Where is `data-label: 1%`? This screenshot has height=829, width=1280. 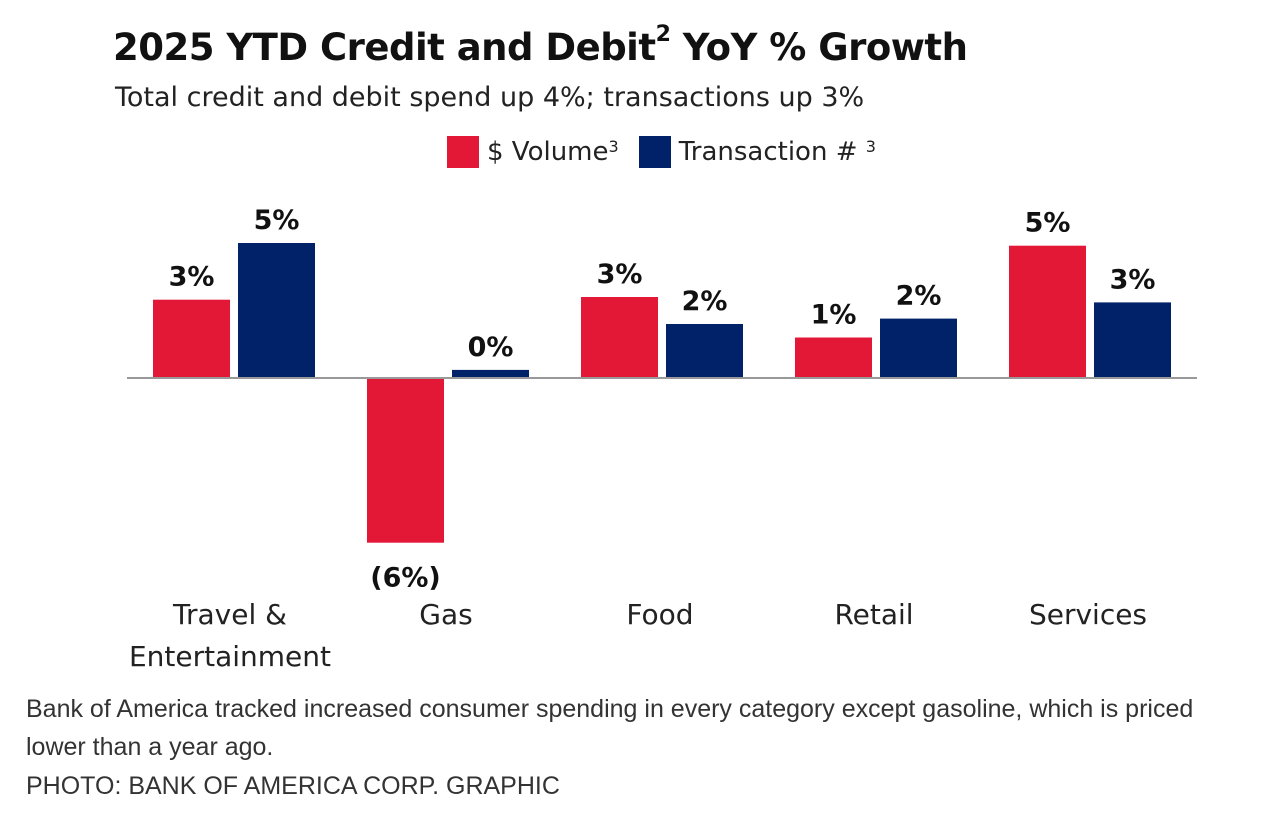 data-label: 1% is located at coordinates (834, 315).